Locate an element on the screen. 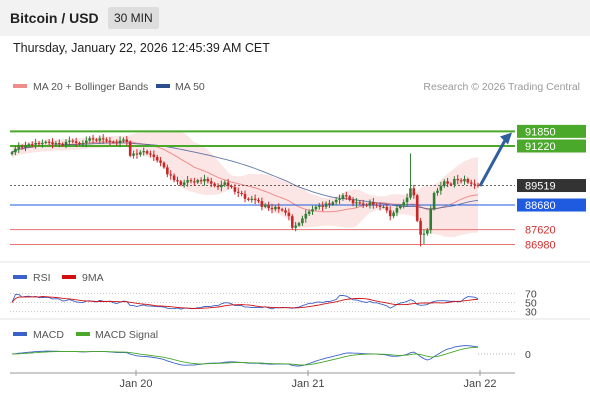 The width and height of the screenshot is (590, 400). level-label-resistance: 91220 is located at coordinates (540, 147).